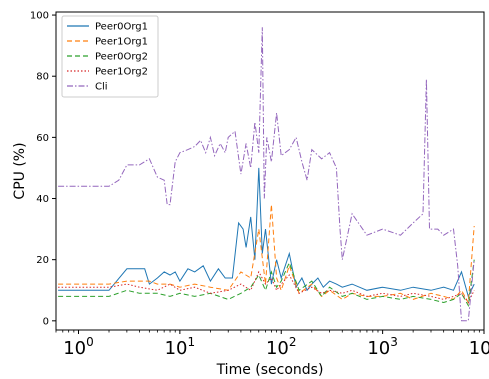 The width and height of the screenshot is (489, 379). Describe the element at coordinates (42, 199) in the screenshot. I see `y-tick-label: 40` at that location.